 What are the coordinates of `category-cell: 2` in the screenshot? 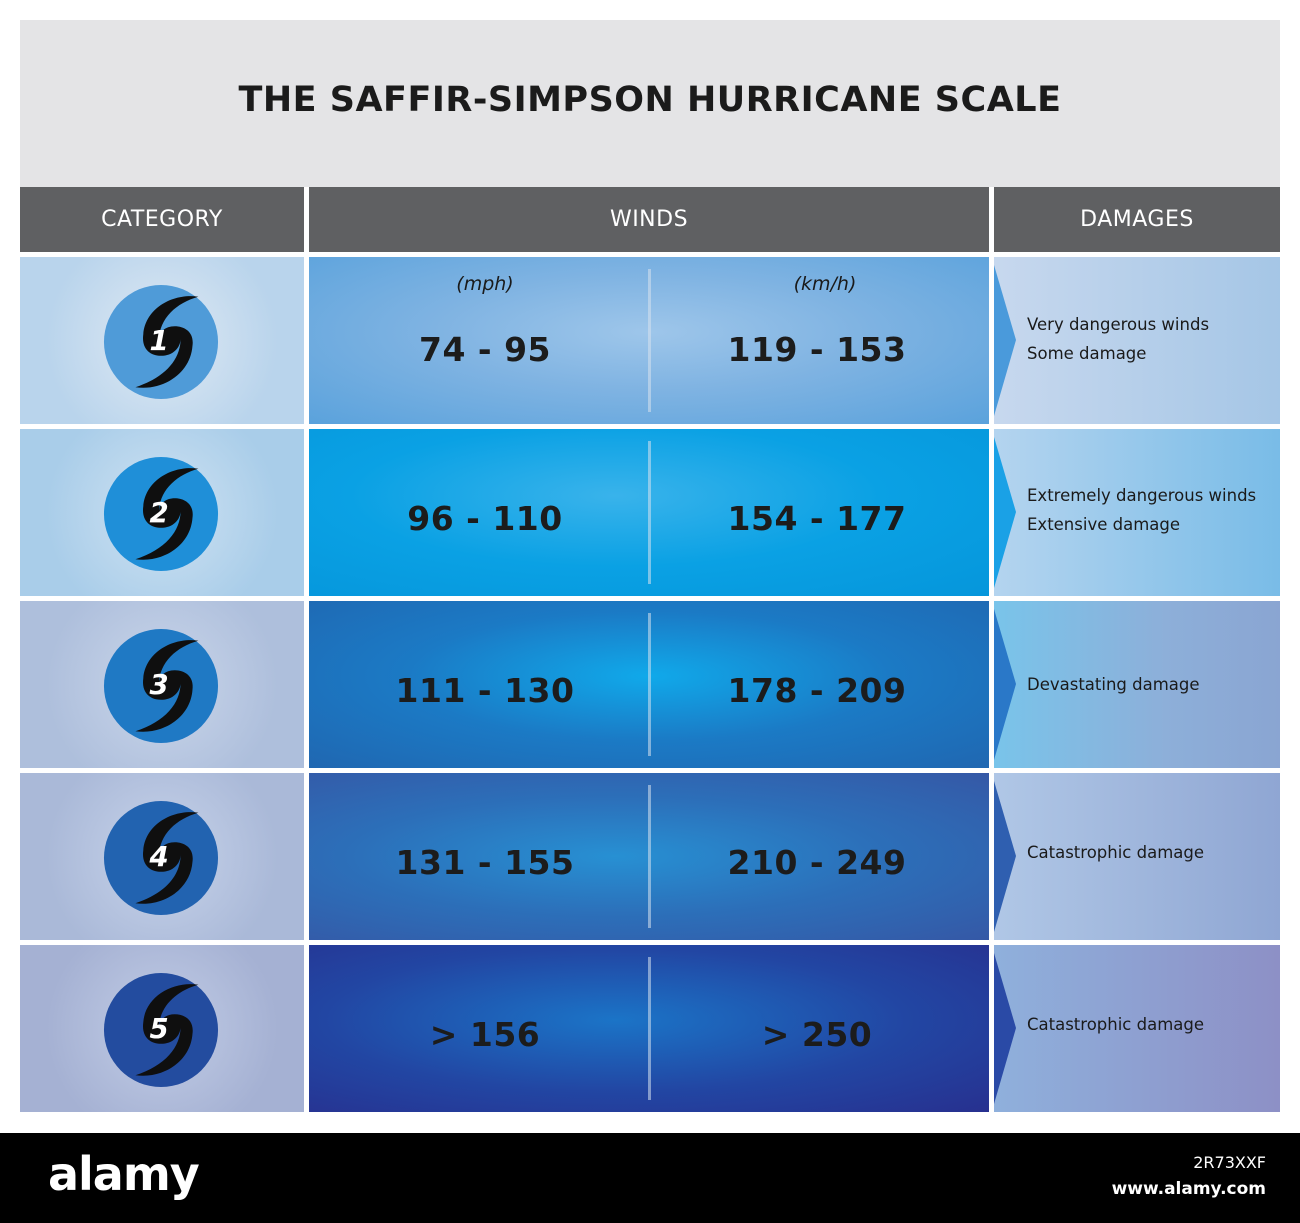 It's located at (162, 512).